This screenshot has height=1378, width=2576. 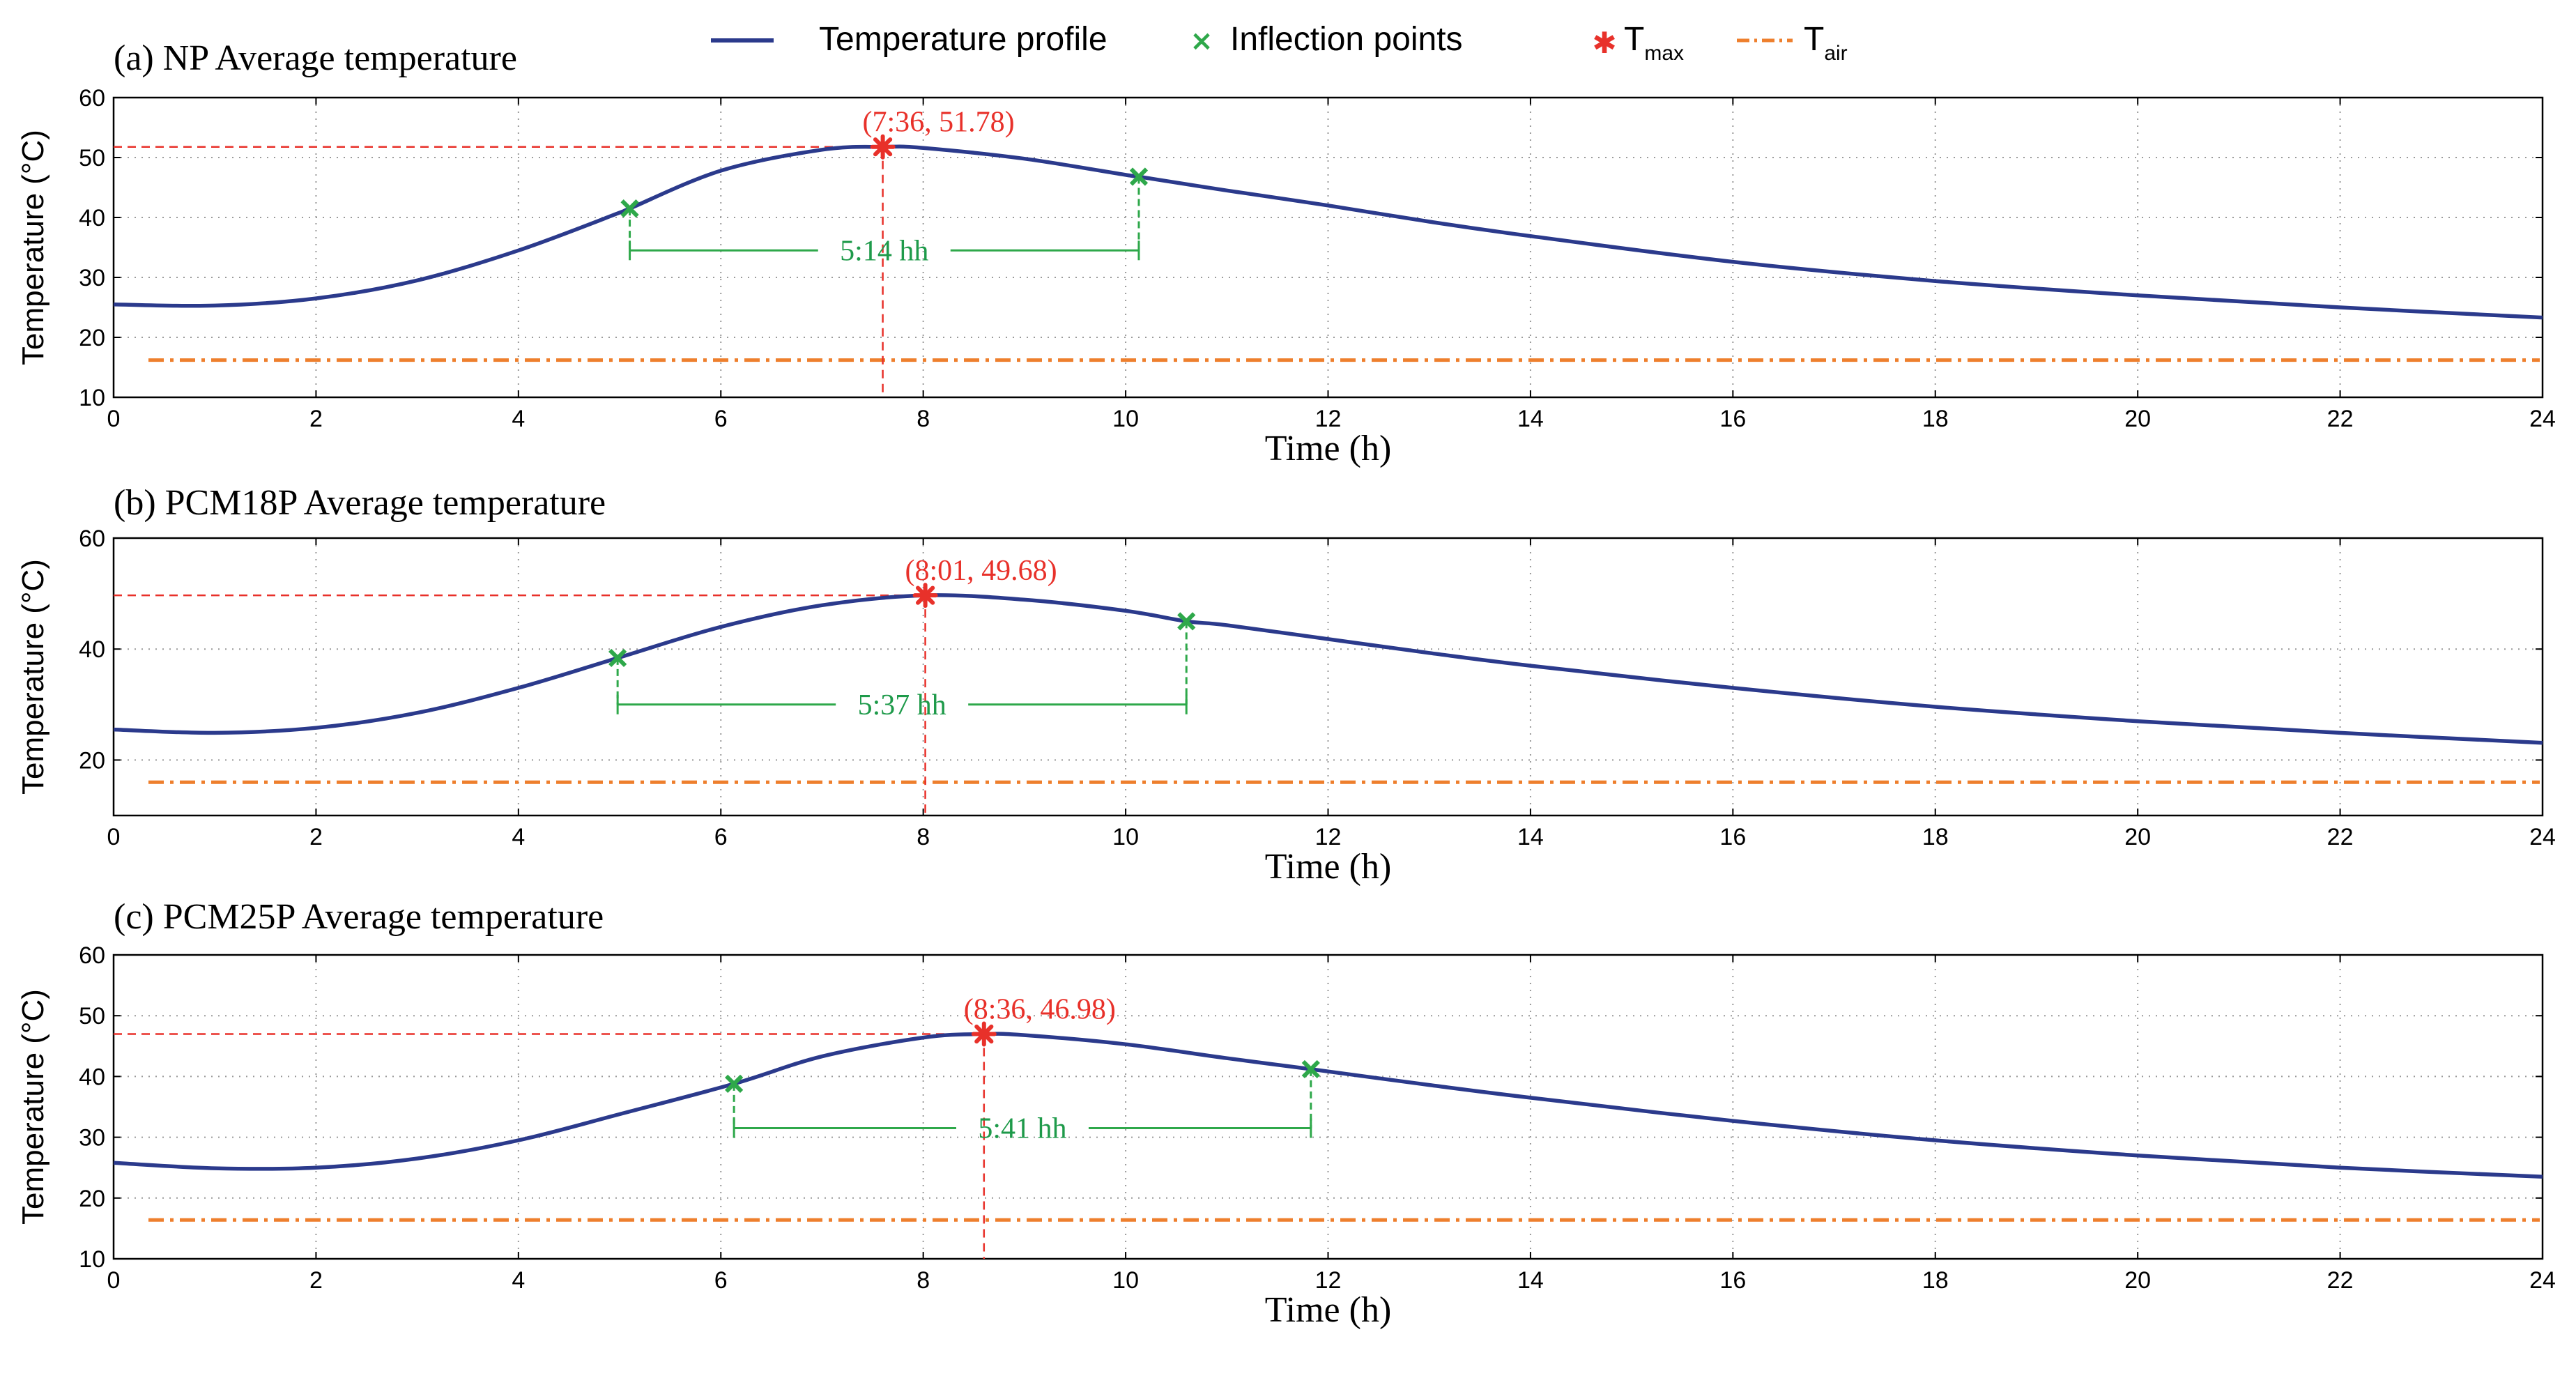 What do you see at coordinates (1201, 41) in the screenshot?
I see `legend-inflection-marker: ×` at bounding box center [1201, 41].